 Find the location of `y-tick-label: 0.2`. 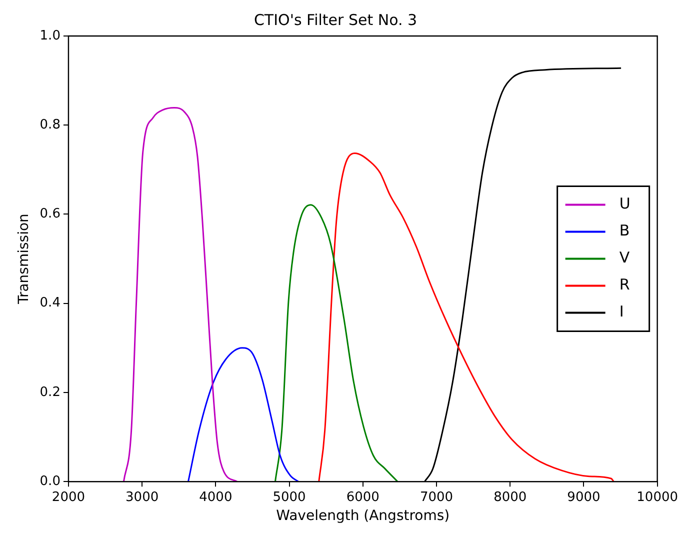

y-tick-label: 0.2 is located at coordinates (50, 392).